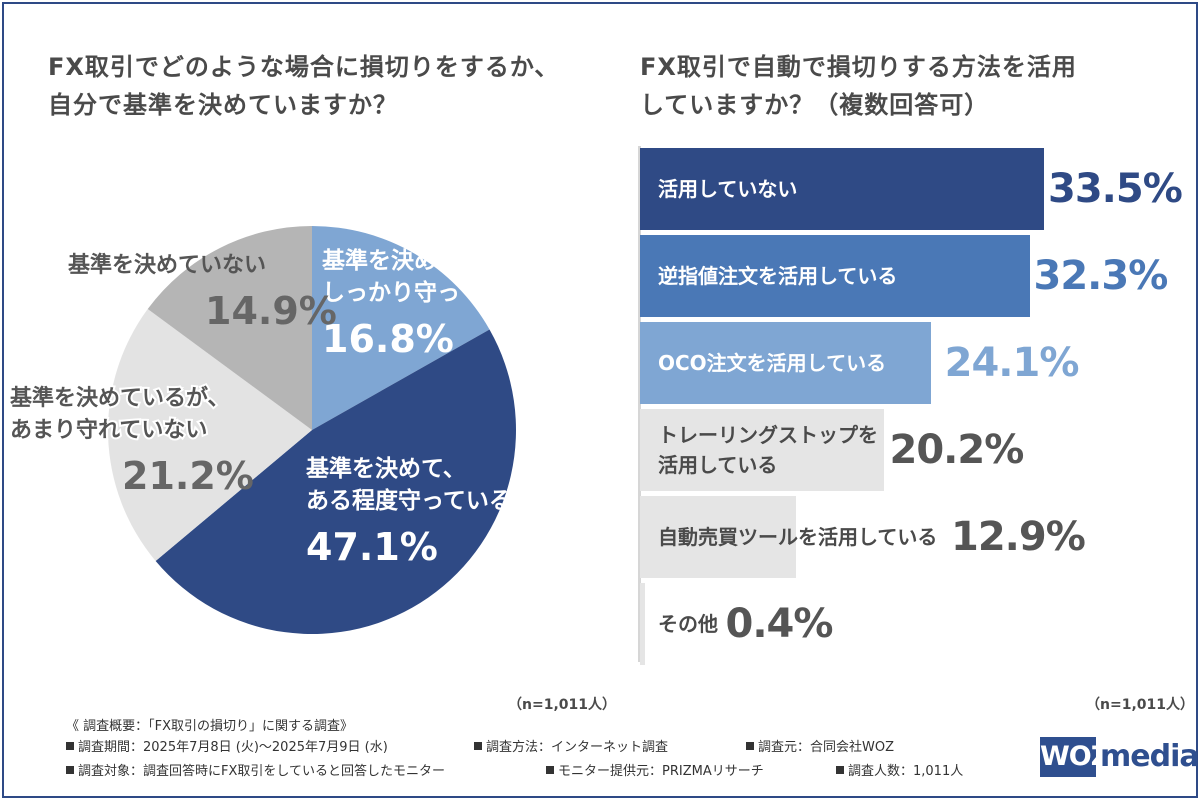 Image resolution: width=1200 pixels, height=800 pixels. What do you see at coordinates (328, 86) in the screenshot?
I see `pie-chart-title: FX取引でどのような場合に損切りをするか、 自分で基準を決めていますか？` at bounding box center [328, 86].